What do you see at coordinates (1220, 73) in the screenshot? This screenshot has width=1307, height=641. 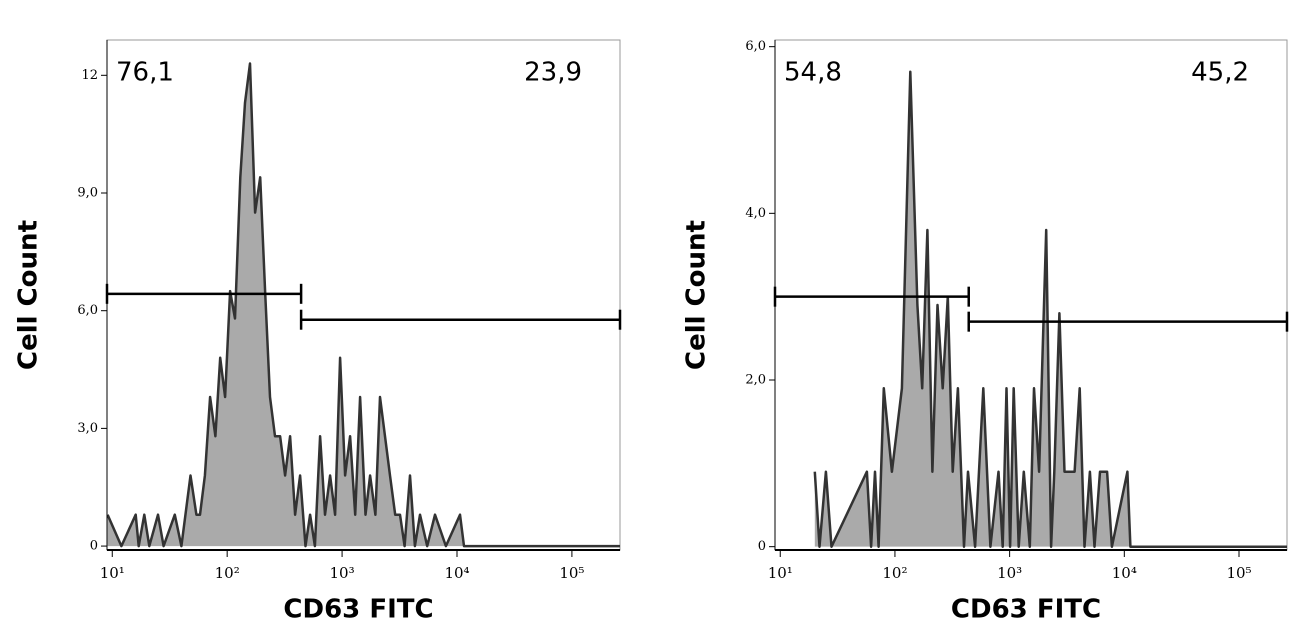 I see `gate-label: 45,2` at bounding box center [1220, 73].